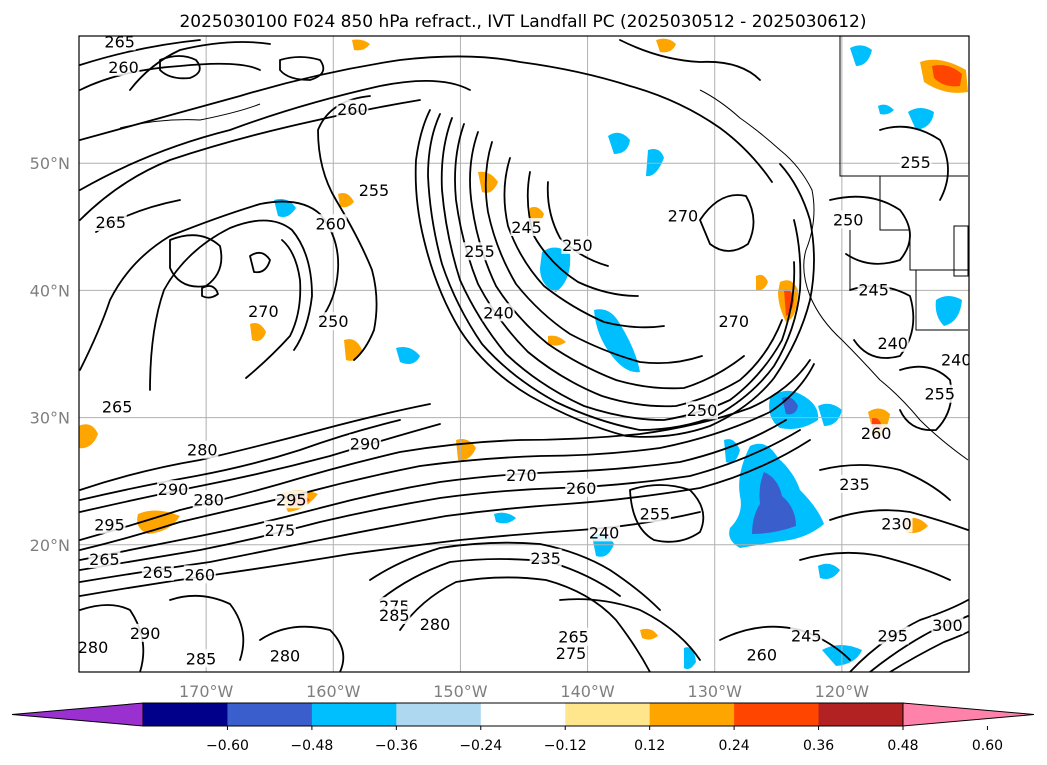 The width and height of the screenshot is (1047, 765). What do you see at coordinates (333, 321) in the screenshot?
I see `contour-label: 250` at bounding box center [333, 321].